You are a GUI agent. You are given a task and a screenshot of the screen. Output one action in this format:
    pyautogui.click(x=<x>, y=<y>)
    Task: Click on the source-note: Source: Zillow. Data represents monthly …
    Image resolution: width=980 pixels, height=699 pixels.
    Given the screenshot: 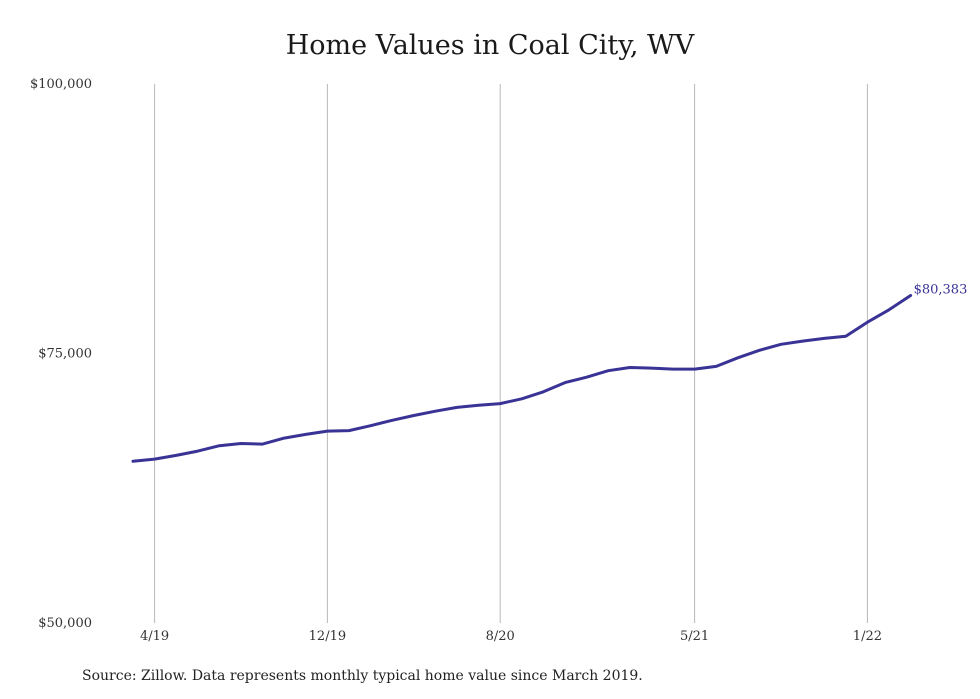 What is the action you would take?
    pyautogui.click(x=362, y=676)
    